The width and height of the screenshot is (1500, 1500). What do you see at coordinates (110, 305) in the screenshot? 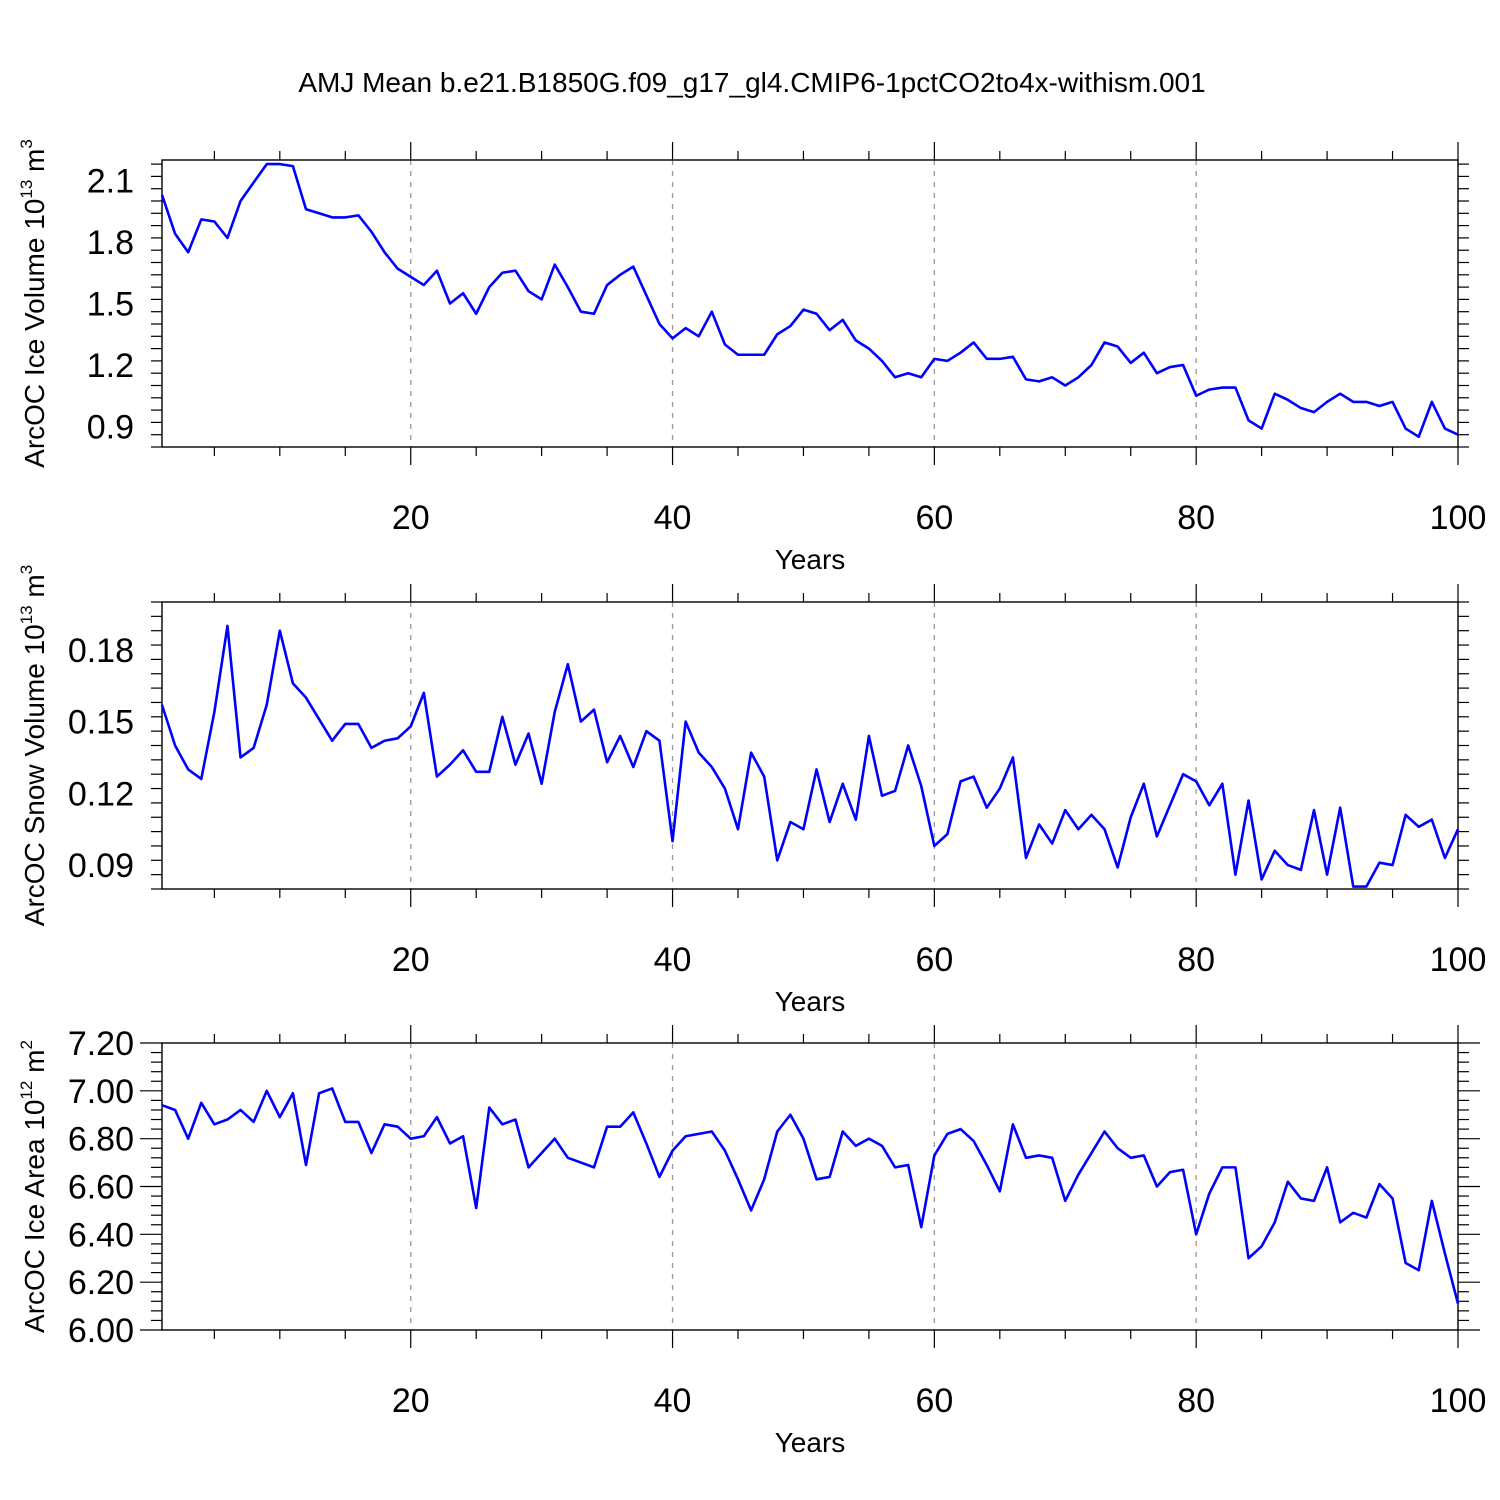
I see `panel-1-y-tick-label: 1.5` at bounding box center [110, 305].